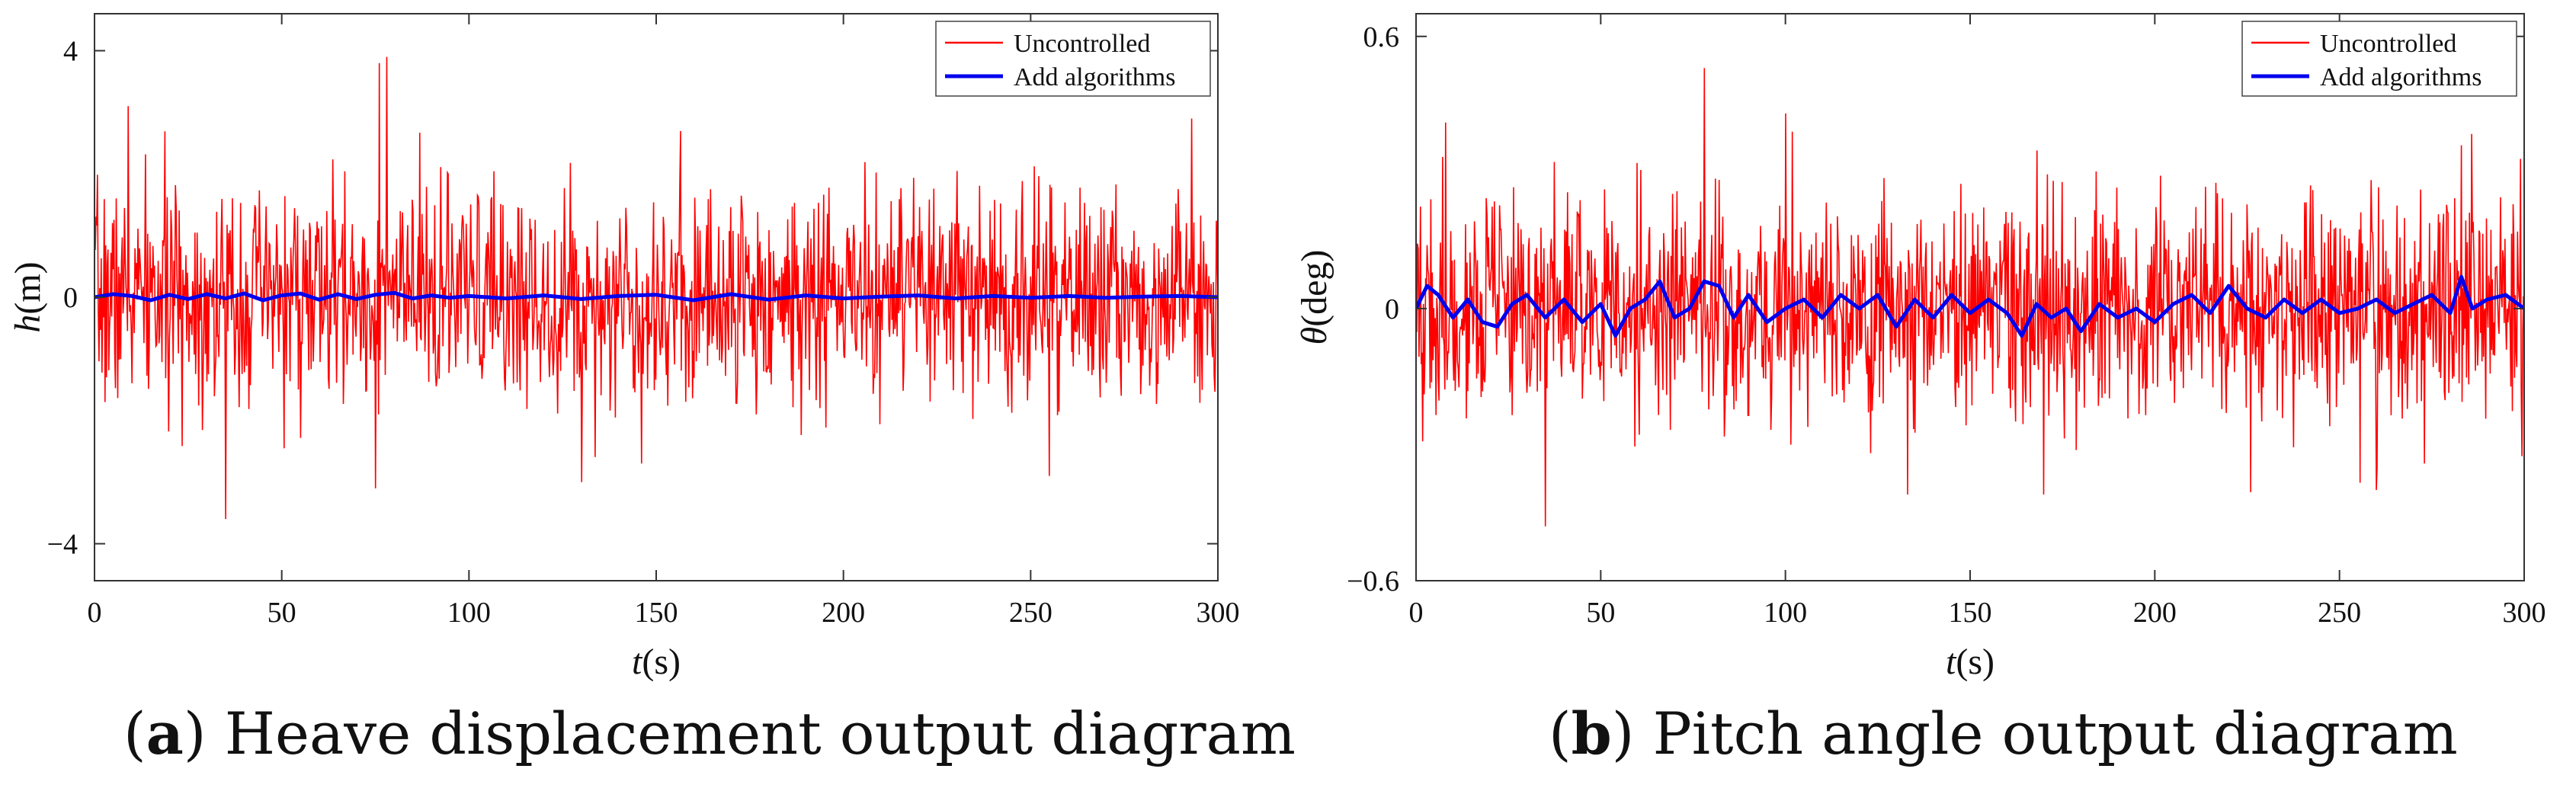  I want to click on panel-a-xlabel: t(s), so click(656, 662).